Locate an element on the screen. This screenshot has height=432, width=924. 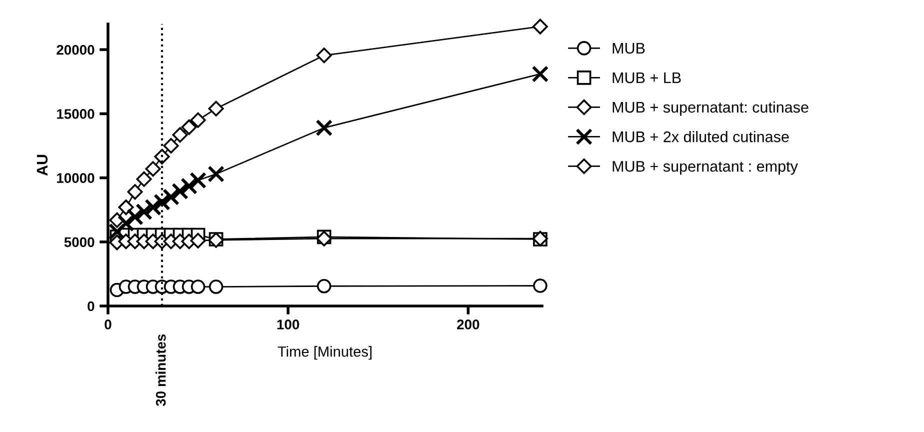
x-tick-label: 200 is located at coordinates (468, 325).